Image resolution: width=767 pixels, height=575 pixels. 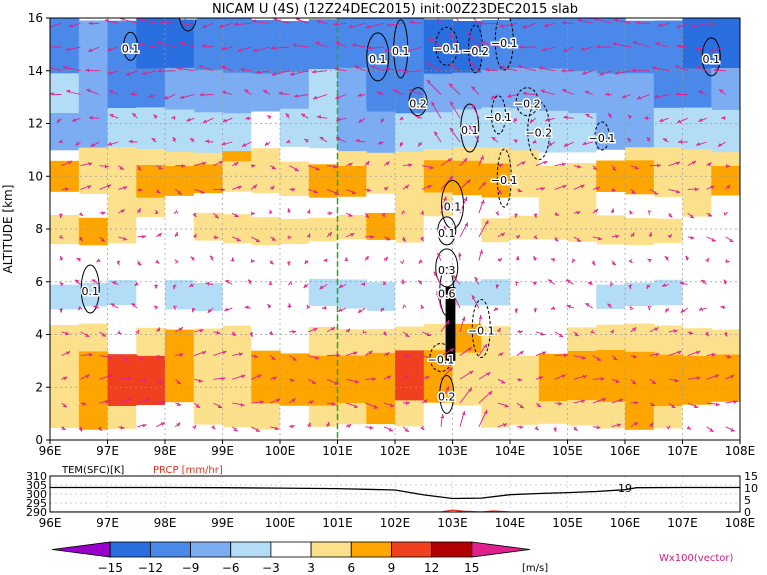 I want to click on colorbar-label: 3, so click(x=311, y=568).